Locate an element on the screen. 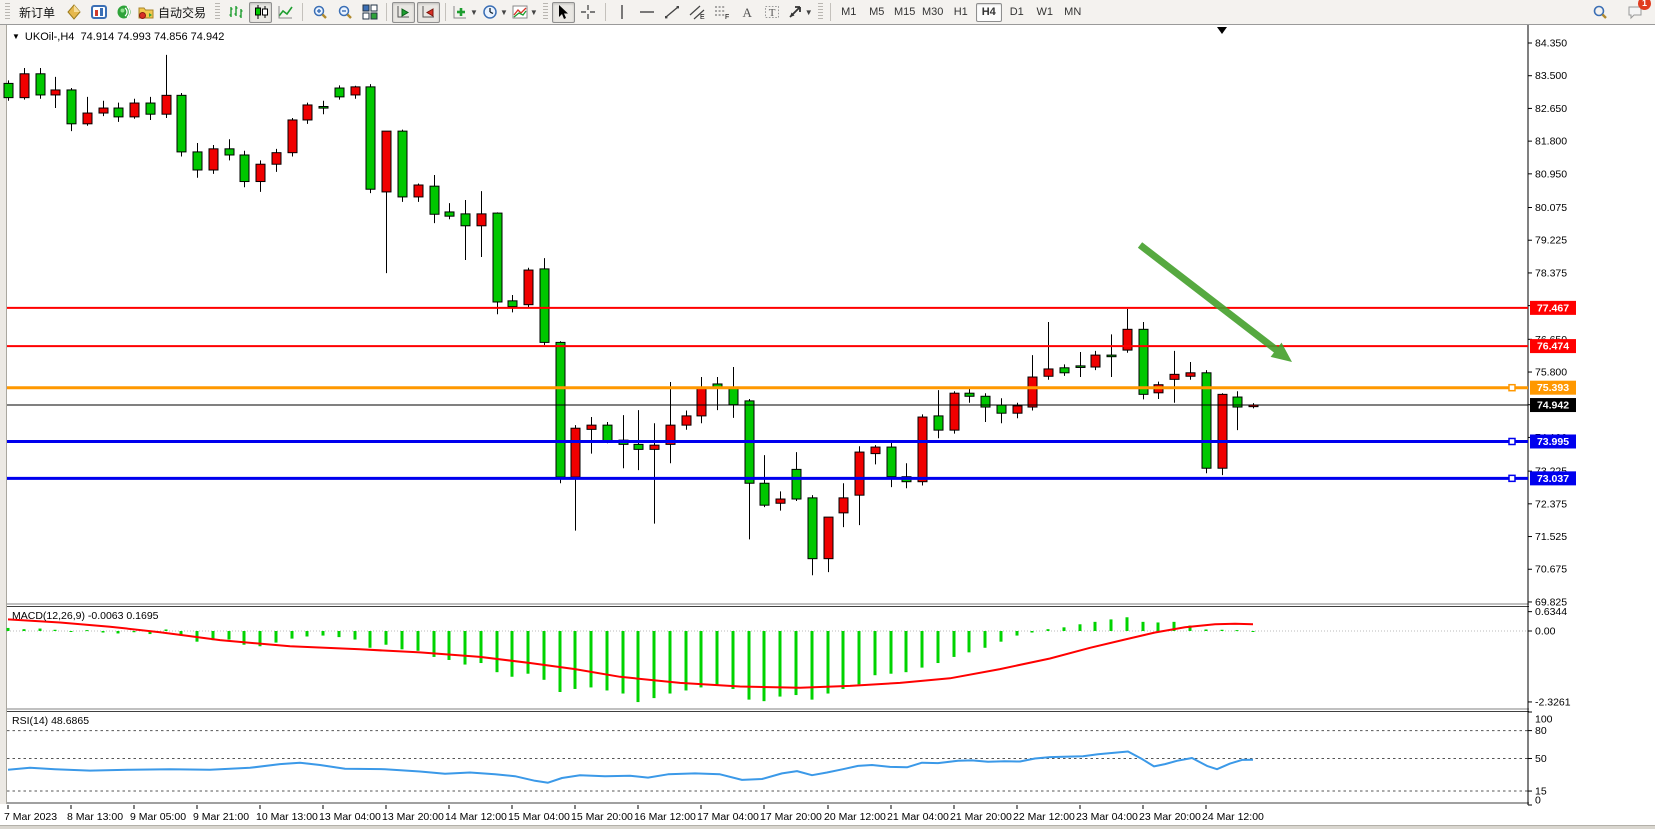 The height and width of the screenshot is (829, 1655). cursor-button is located at coordinates (563, 12).